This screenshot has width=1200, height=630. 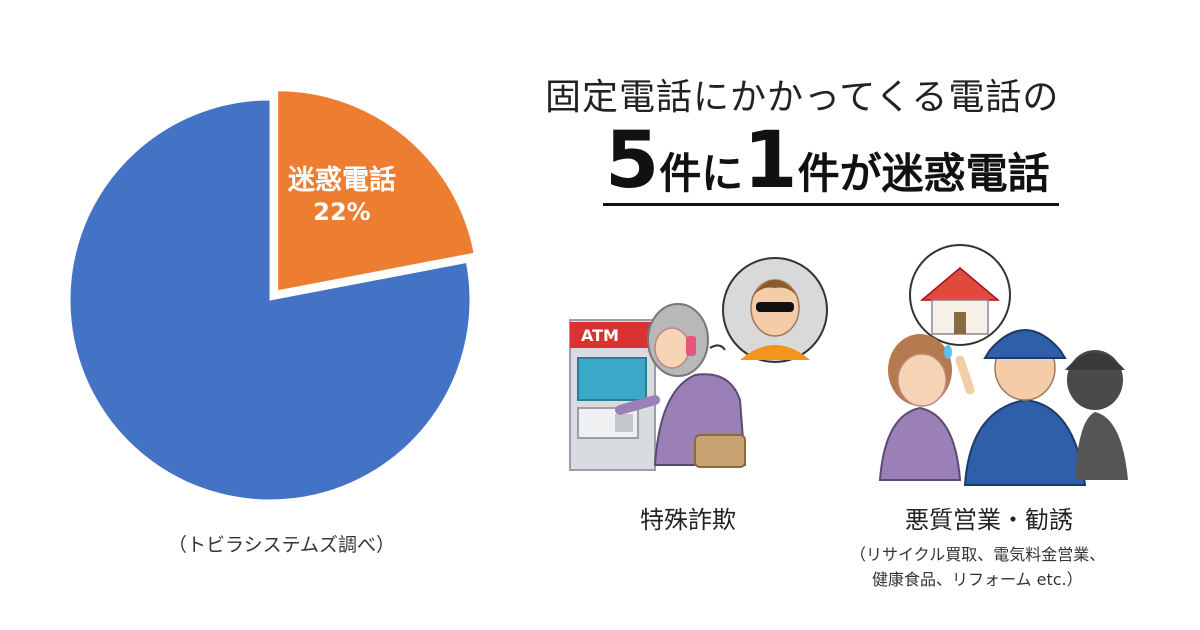 I want to click on source-note: （トビラシステムズ調べ）, so click(x=282, y=545).